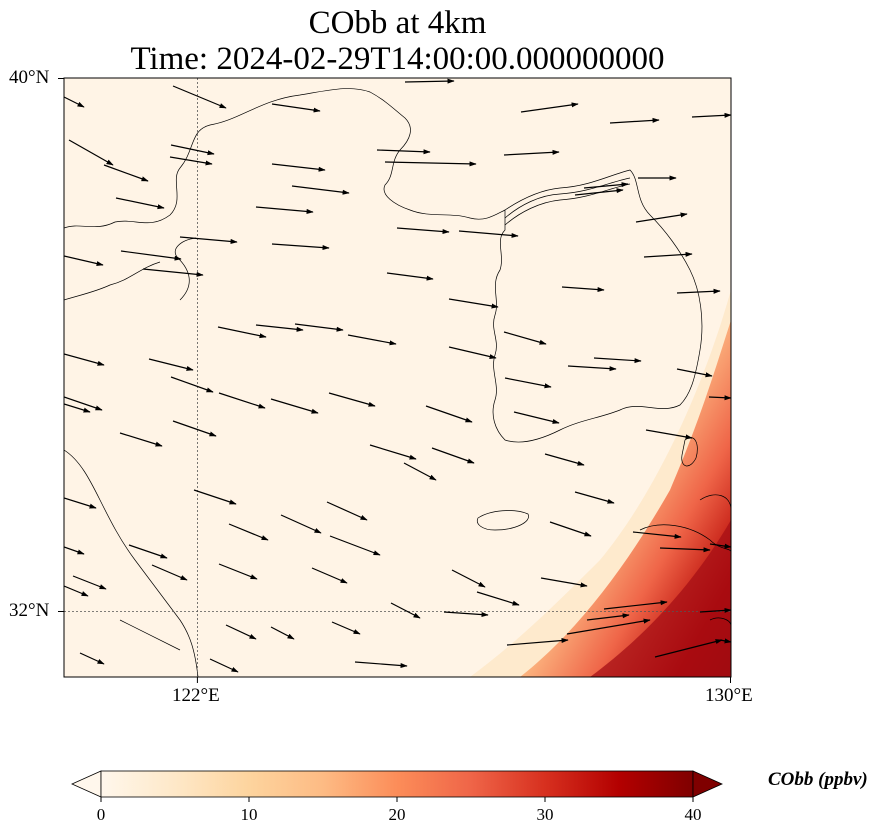 The width and height of the screenshot is (887, 836). What do you see at coordinates (693, 814) in the screenshot?
I see `colorbar-tick-label: 40` at bounding box center [693, 814].